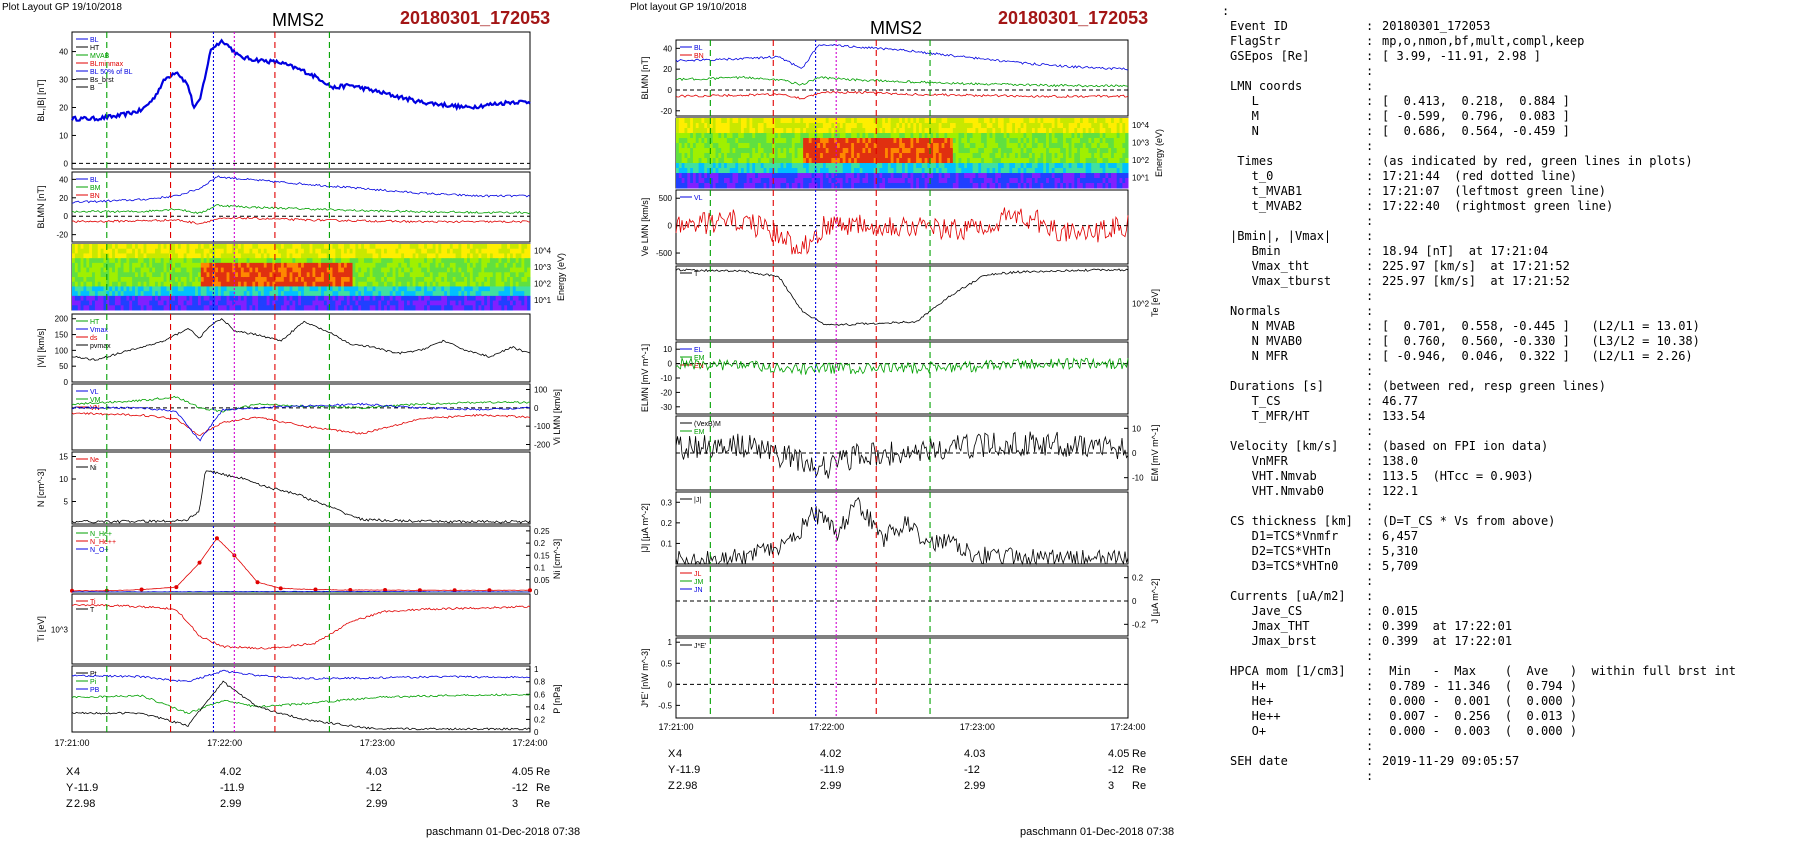 The width and height of the screenshot is (1804, 841). What do you see at coordinates (503, 832) in the screenshot?
I see `left-figure-footer: paschmann 01-Dec-2018 07:38` at bounding box center [503, 832].